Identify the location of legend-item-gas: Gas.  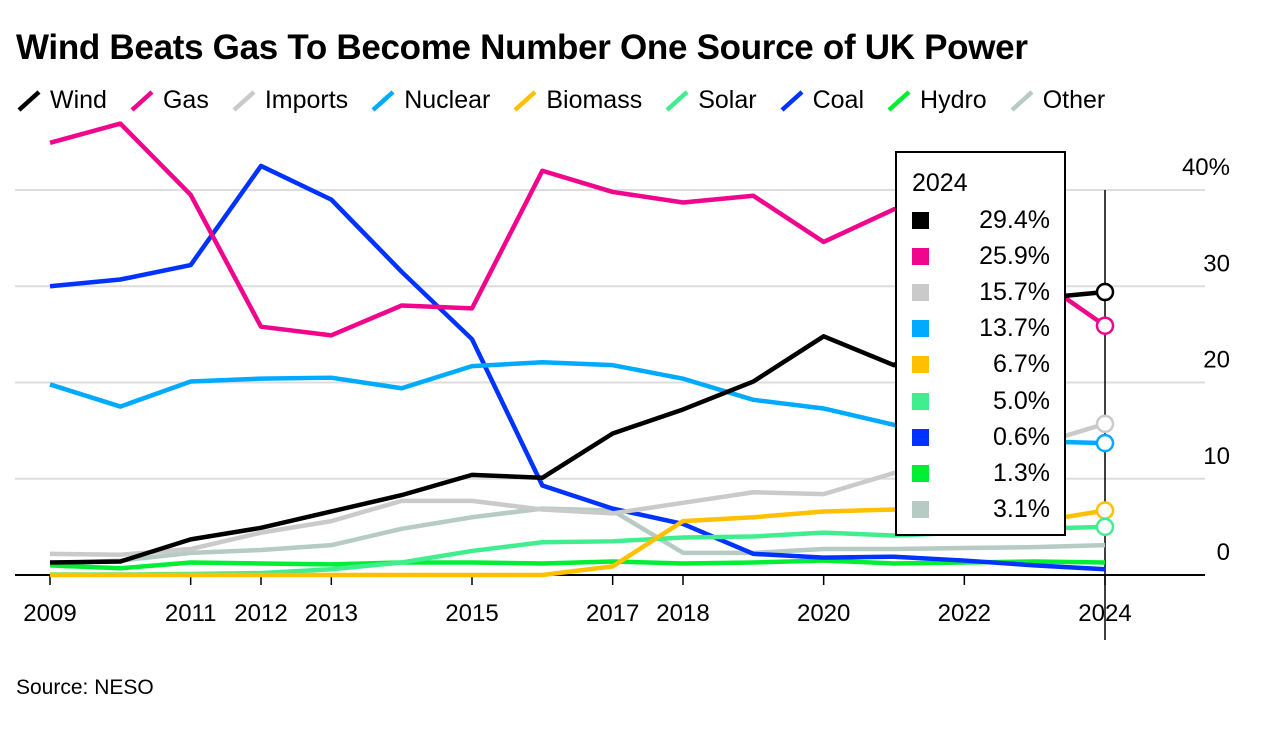
(169, 100).